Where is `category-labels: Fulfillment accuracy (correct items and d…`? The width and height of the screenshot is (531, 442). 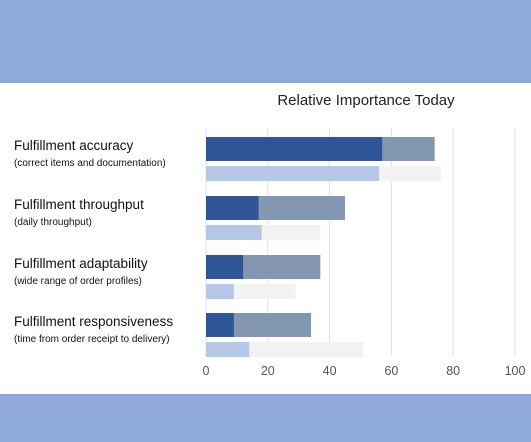 category-labels: Fulfillment accuracy (correct items and d… is located at coordinates (93, 241).